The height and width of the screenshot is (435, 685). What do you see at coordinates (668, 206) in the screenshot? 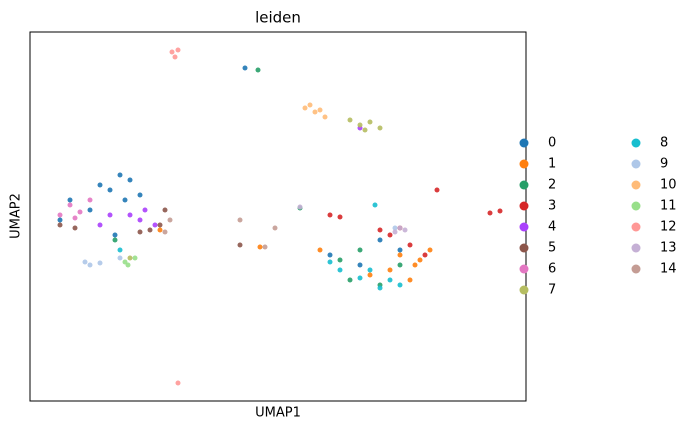
I see `legend-label: 11` at bounding box center [668, 206].